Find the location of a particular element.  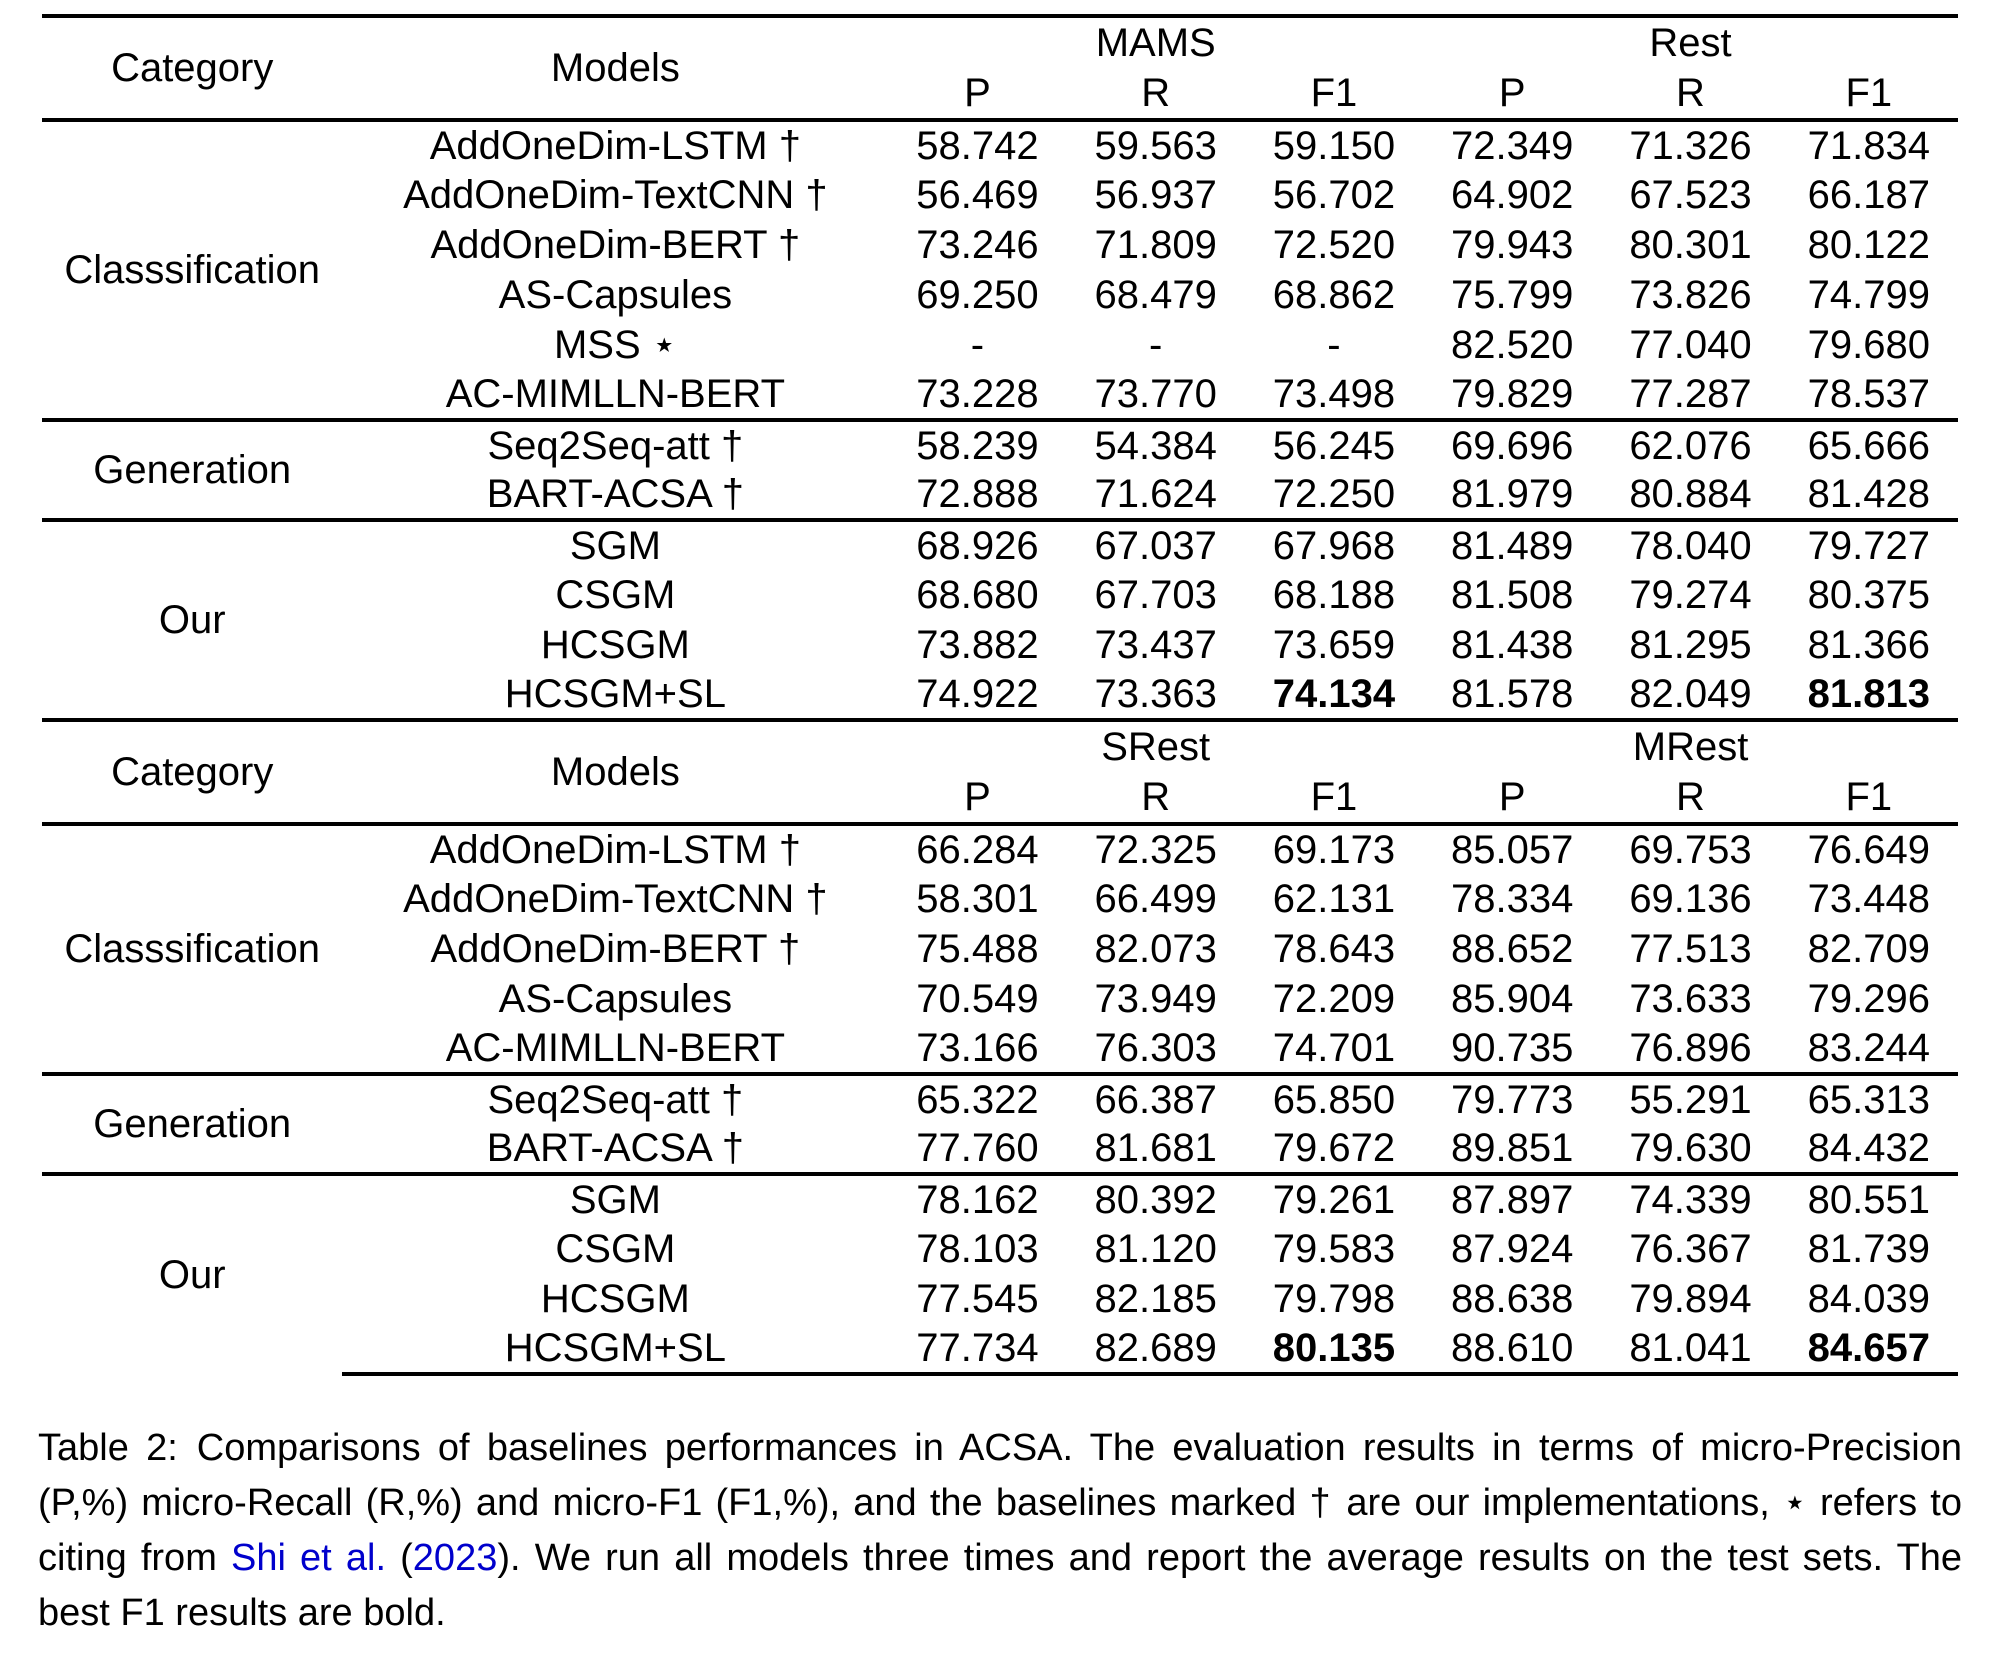

metric-cell: 81.681 is located at coordinates (1155, 1148).